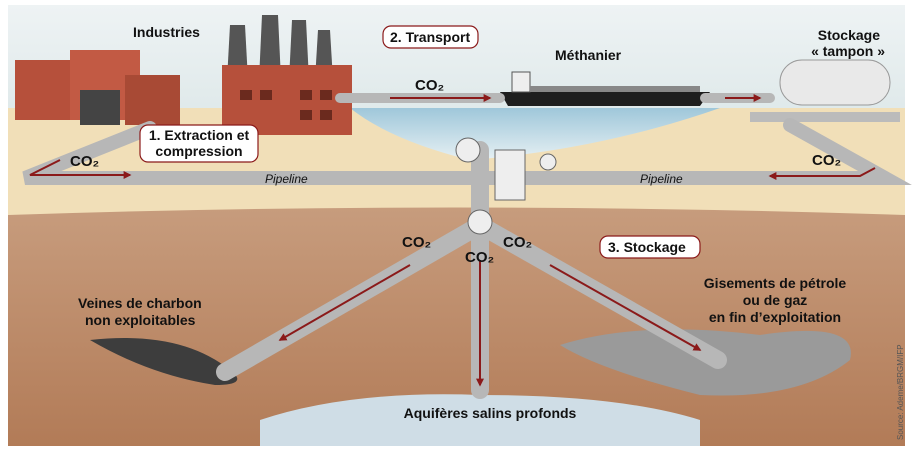  I want to click on label: Stockage, so click(849, 35).